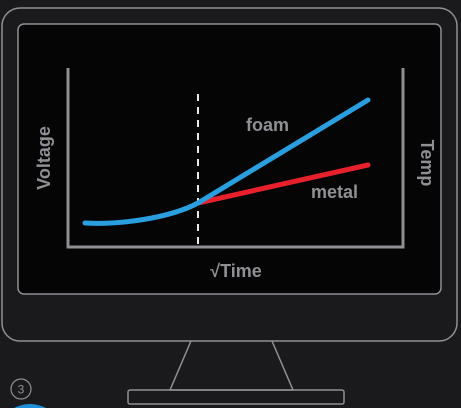  Describe the element at coordinates (44, 158) in the screenshot. I see `y-axis-label-left: Voltage` at that location.